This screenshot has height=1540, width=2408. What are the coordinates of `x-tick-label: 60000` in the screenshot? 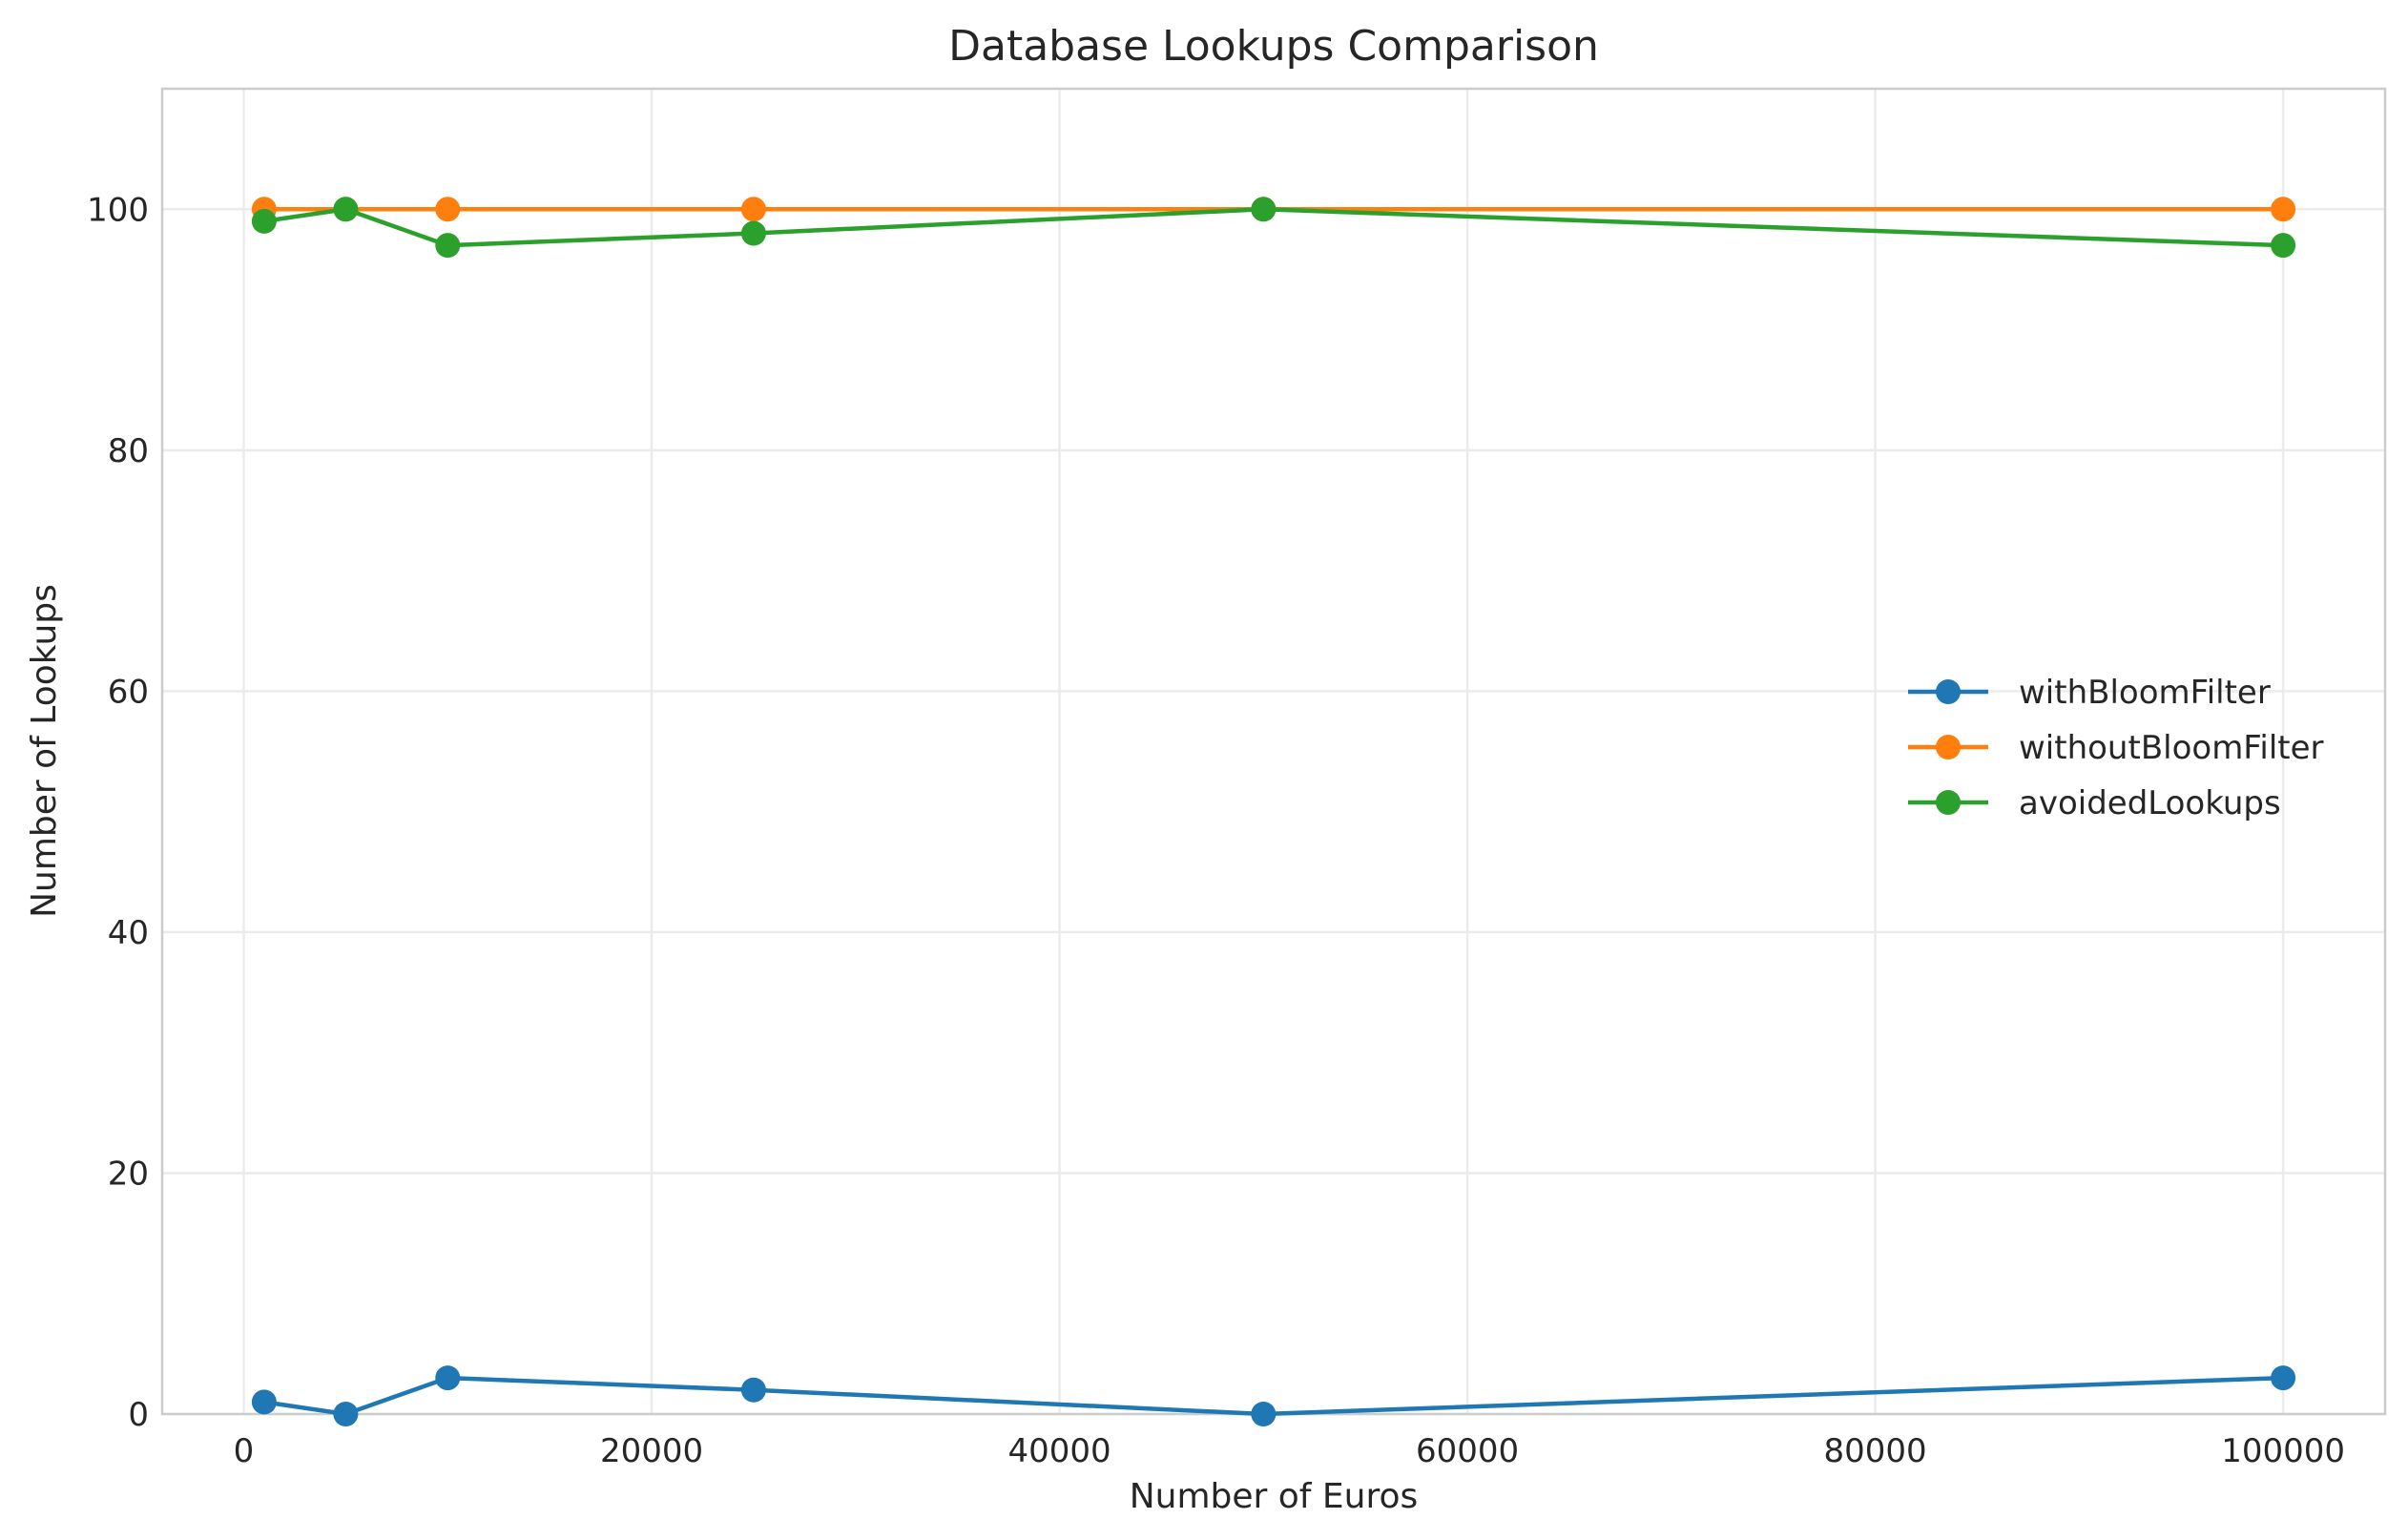 It's located at (1467, 1451).